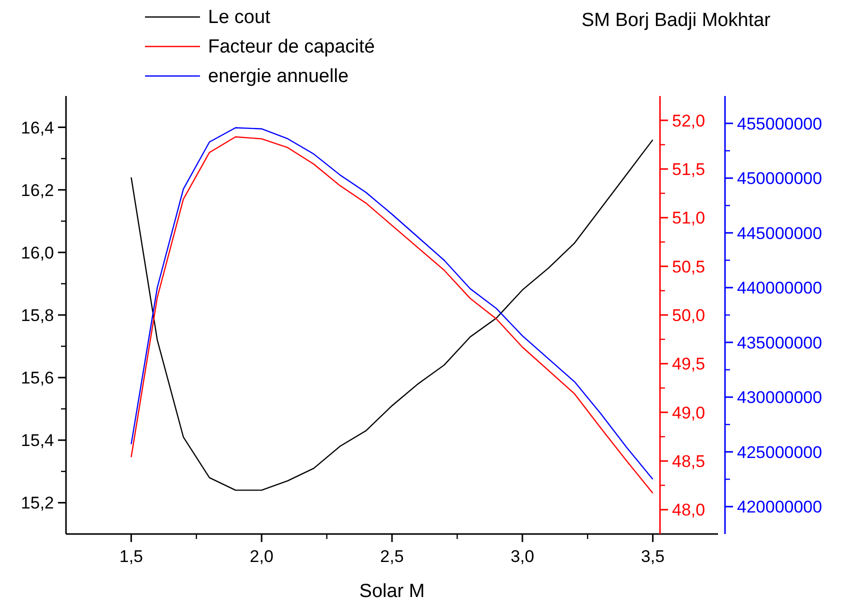 The width and height of the screenshot is (844, 608). What do you see at coordinates (37, 378) in the screenshot?
I see `y-tick-label: 15,6` at bounding box center [37, 378].